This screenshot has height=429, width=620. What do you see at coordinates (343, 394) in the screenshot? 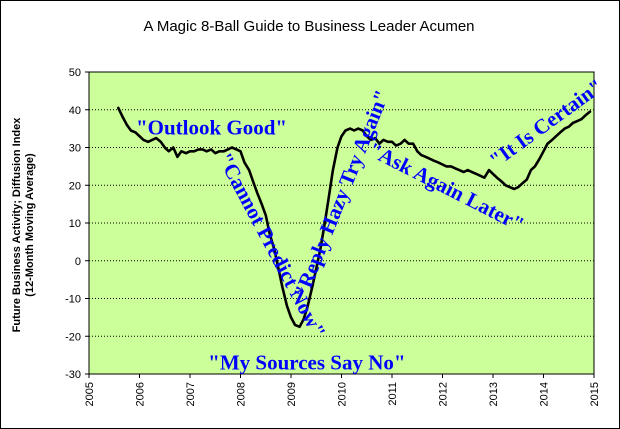
I see `x-tick-label: 2010` at bounding box center [343, 394].